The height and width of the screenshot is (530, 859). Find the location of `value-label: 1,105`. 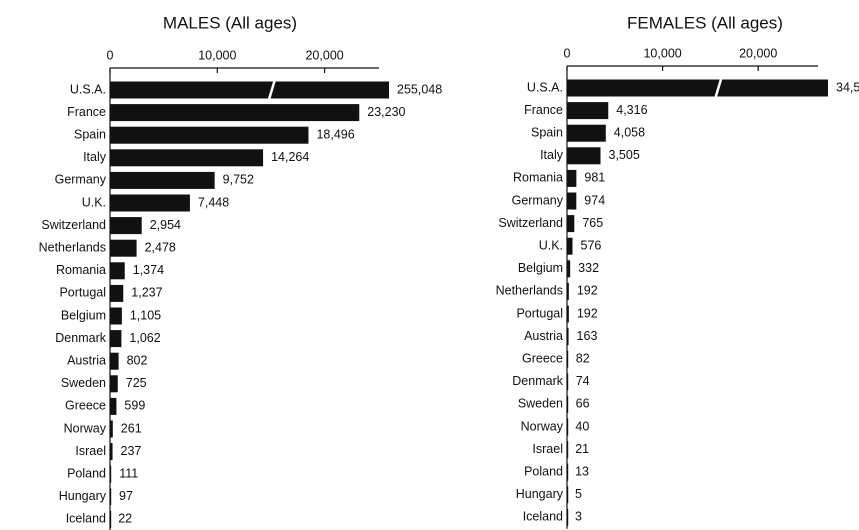

value-label: 1,105 is located at coordinates (145, 315).